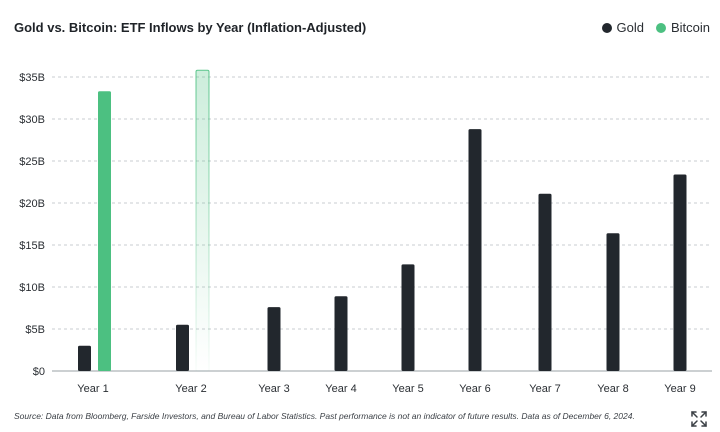  Describe the element at coordinates (612, 389) in the screenshot. I see `x-tick-label: Year 8` at that location.